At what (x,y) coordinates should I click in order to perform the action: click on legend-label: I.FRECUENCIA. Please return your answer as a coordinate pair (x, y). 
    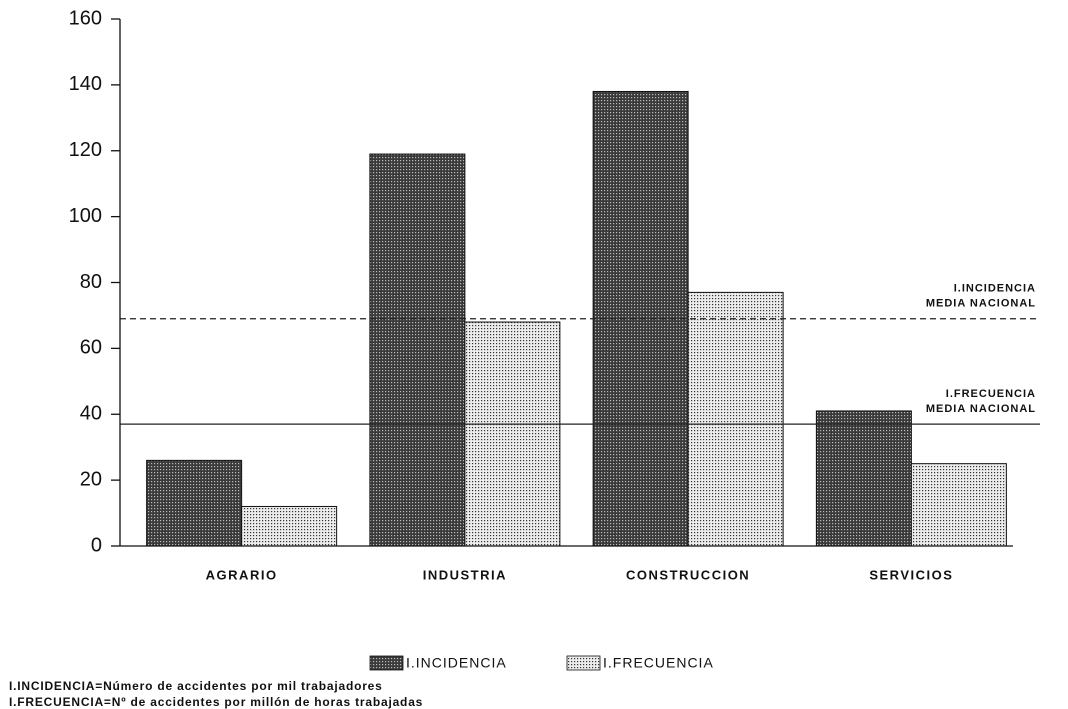
    Looking at the image, I should click on (658, 663).